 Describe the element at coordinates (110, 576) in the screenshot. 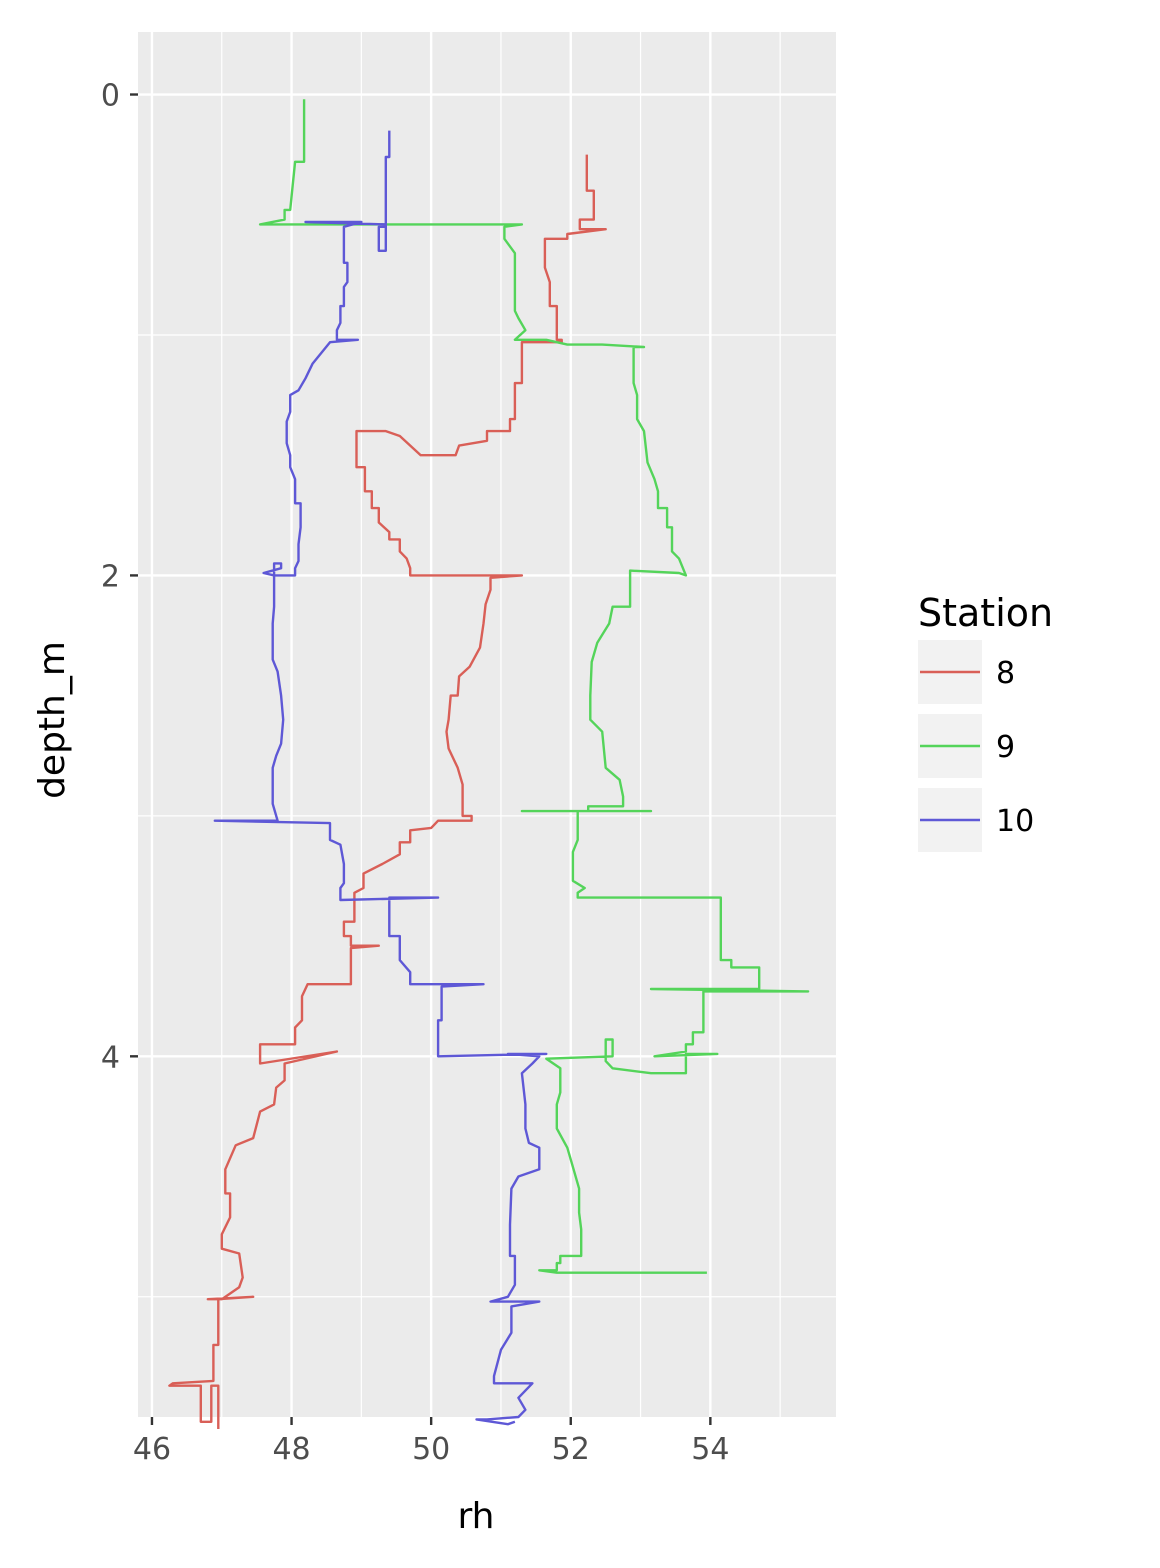

I see `y-tick-label: 2` at that location.